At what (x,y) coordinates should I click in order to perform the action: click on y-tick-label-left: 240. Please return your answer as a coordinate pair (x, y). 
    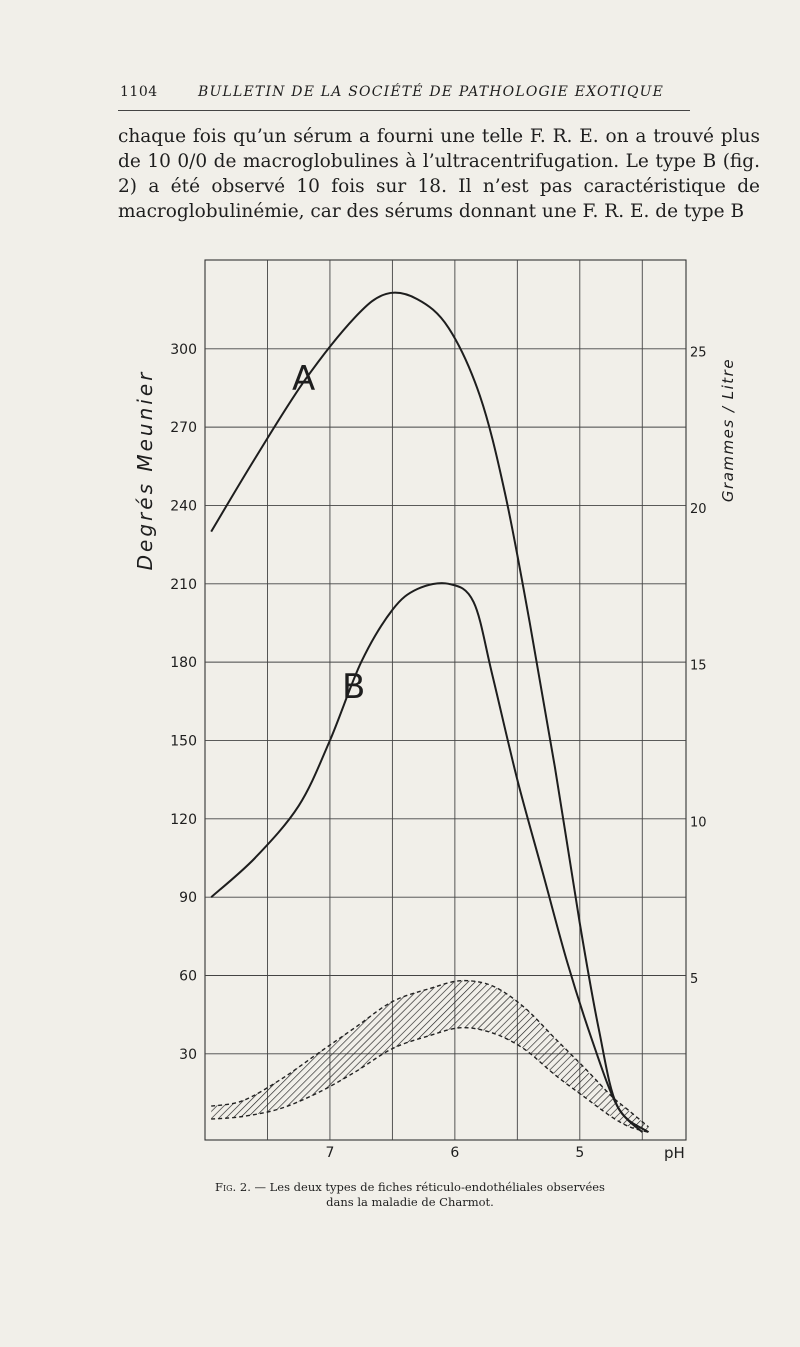
    Looking at the image, I should click on (183, 506).